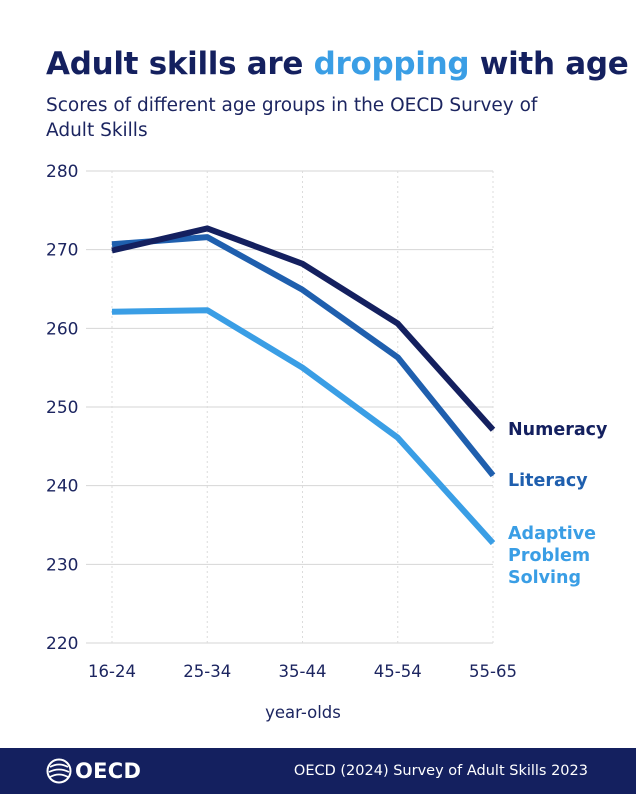  I want to click on title-part-1: Adult skills are, so click(180, 64).